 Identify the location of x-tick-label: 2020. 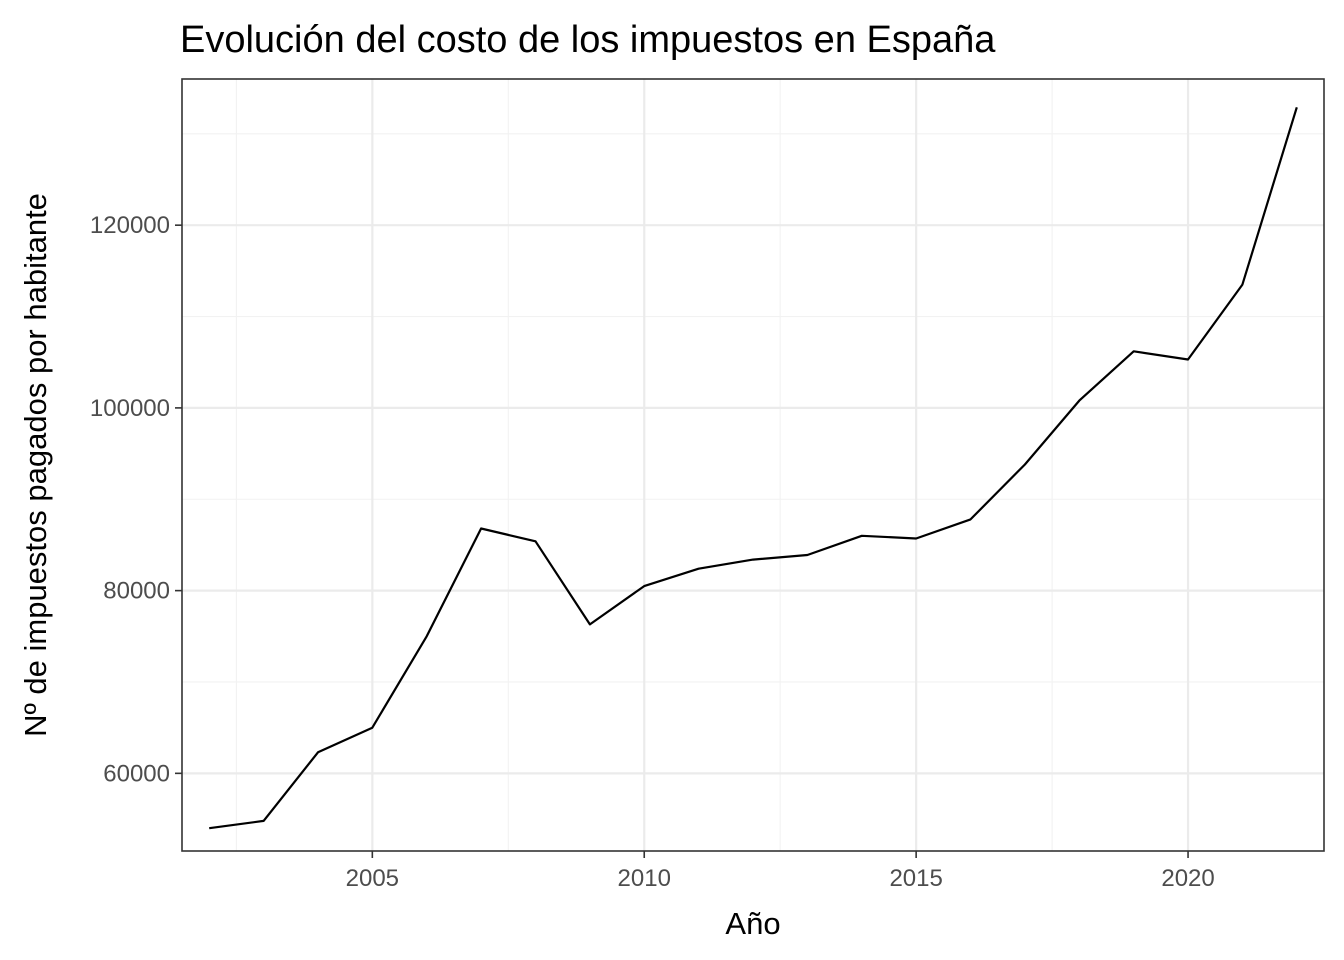
(1187, 878).